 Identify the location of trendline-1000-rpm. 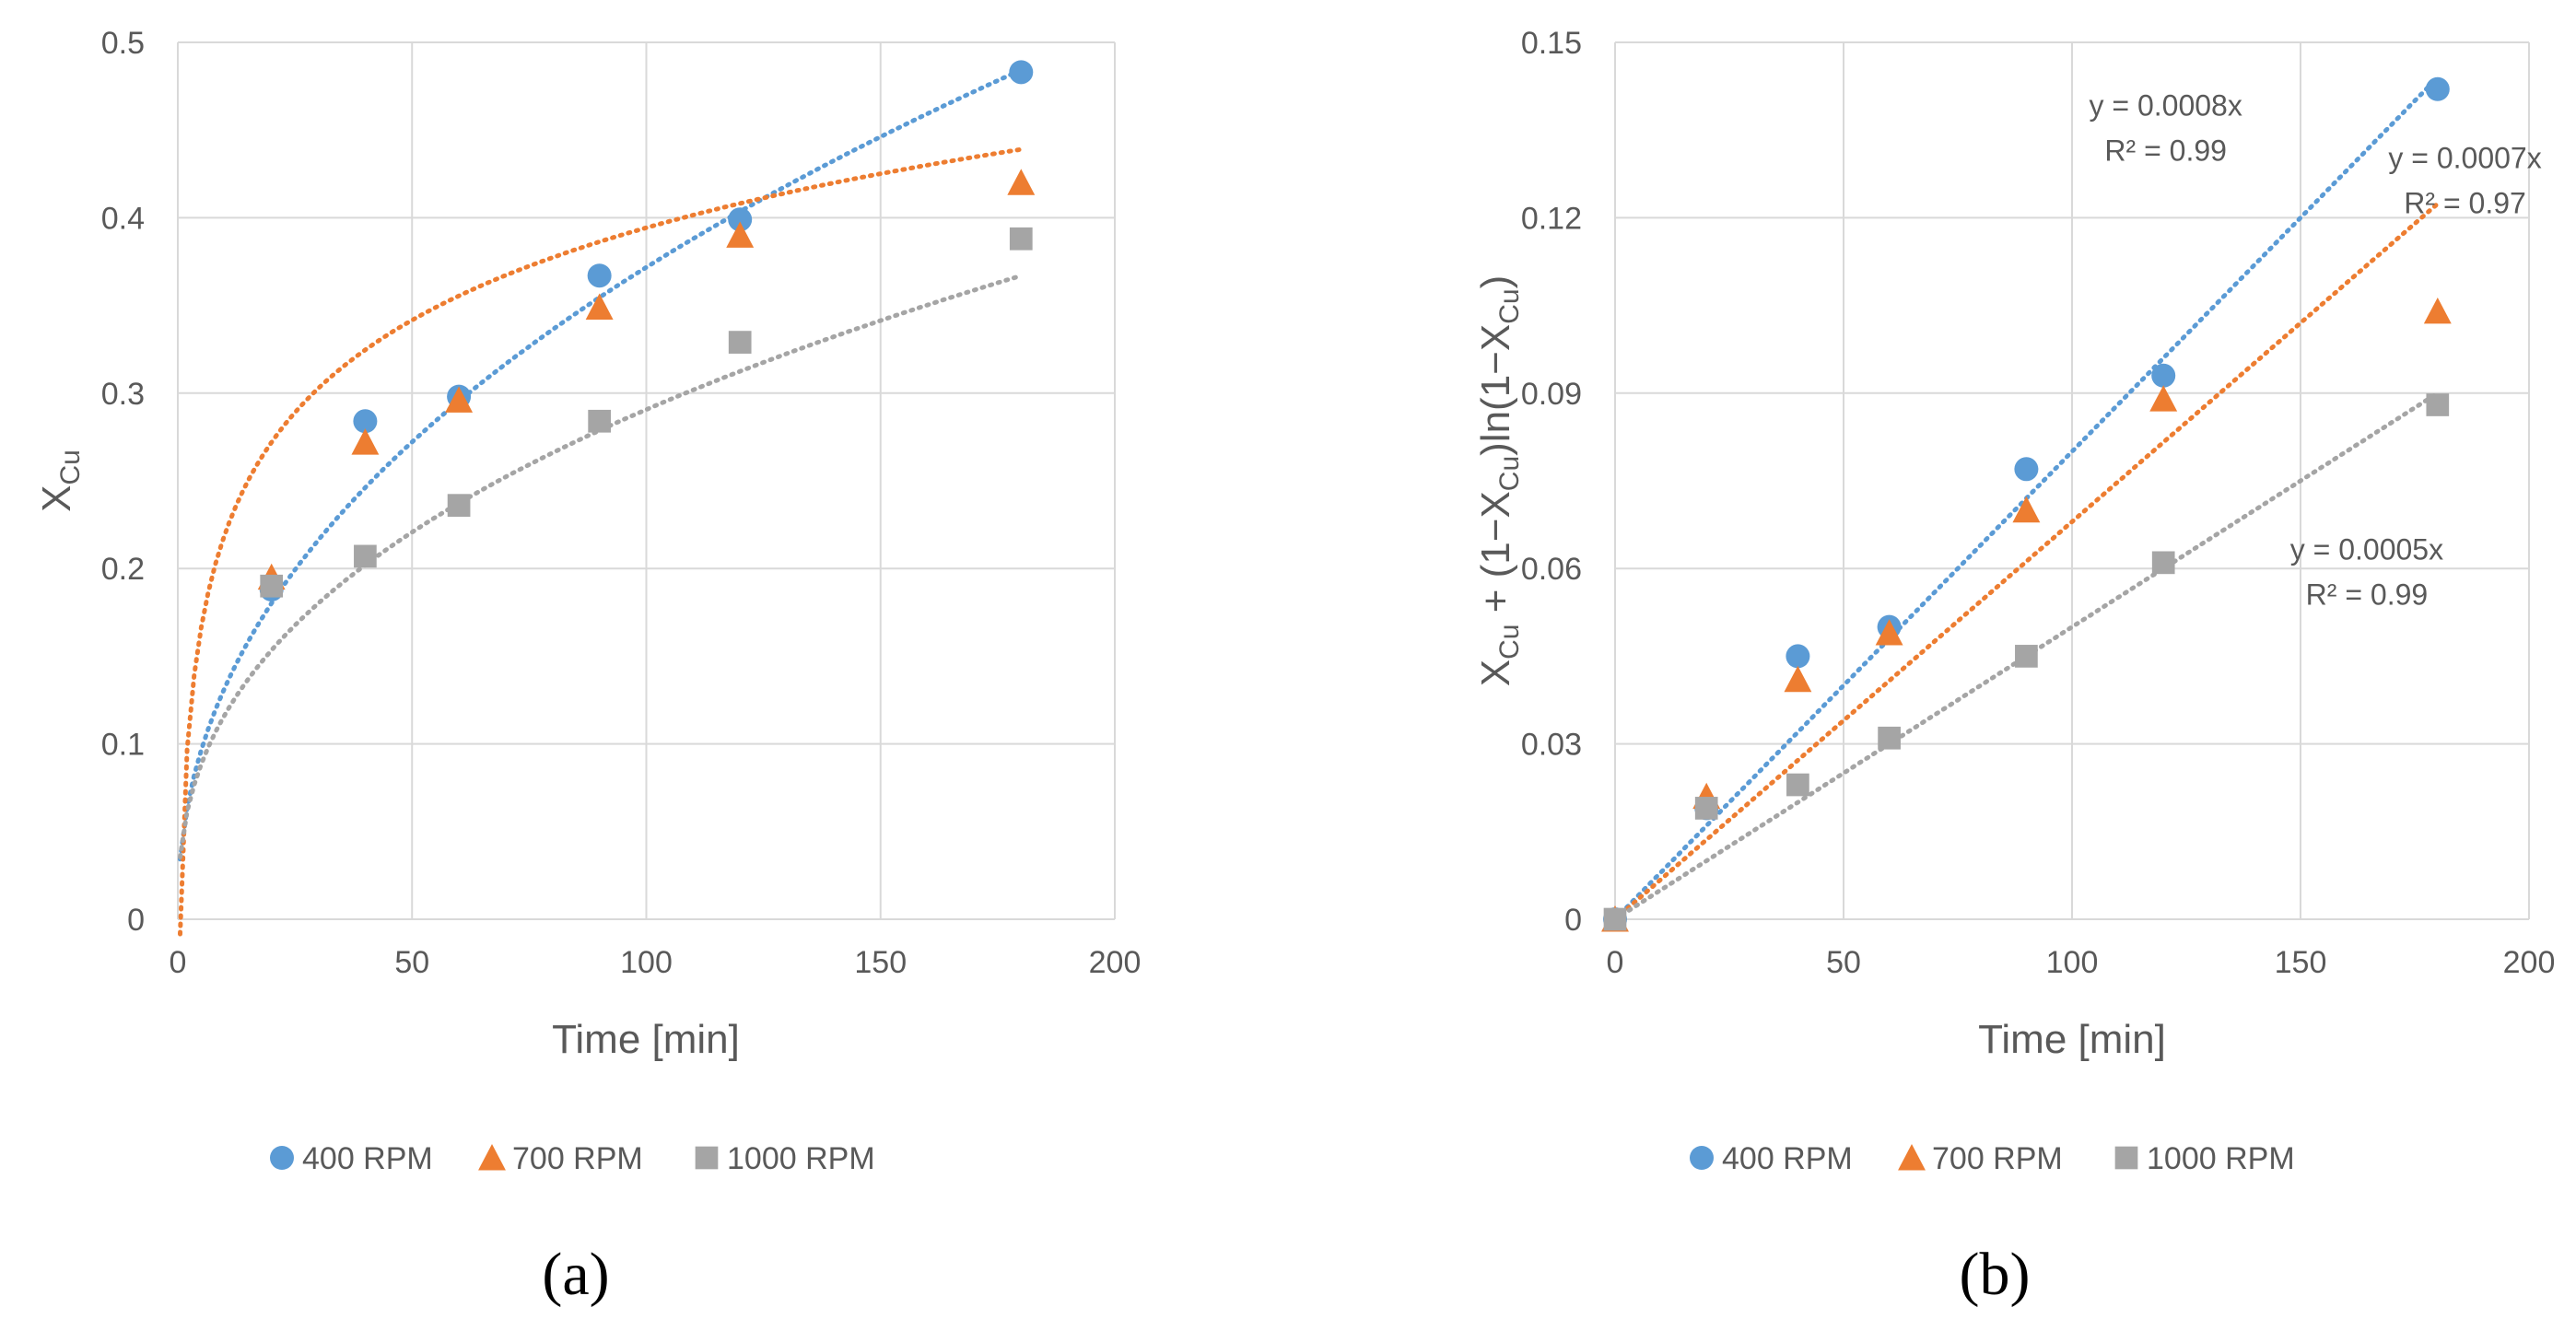
(601, 566).